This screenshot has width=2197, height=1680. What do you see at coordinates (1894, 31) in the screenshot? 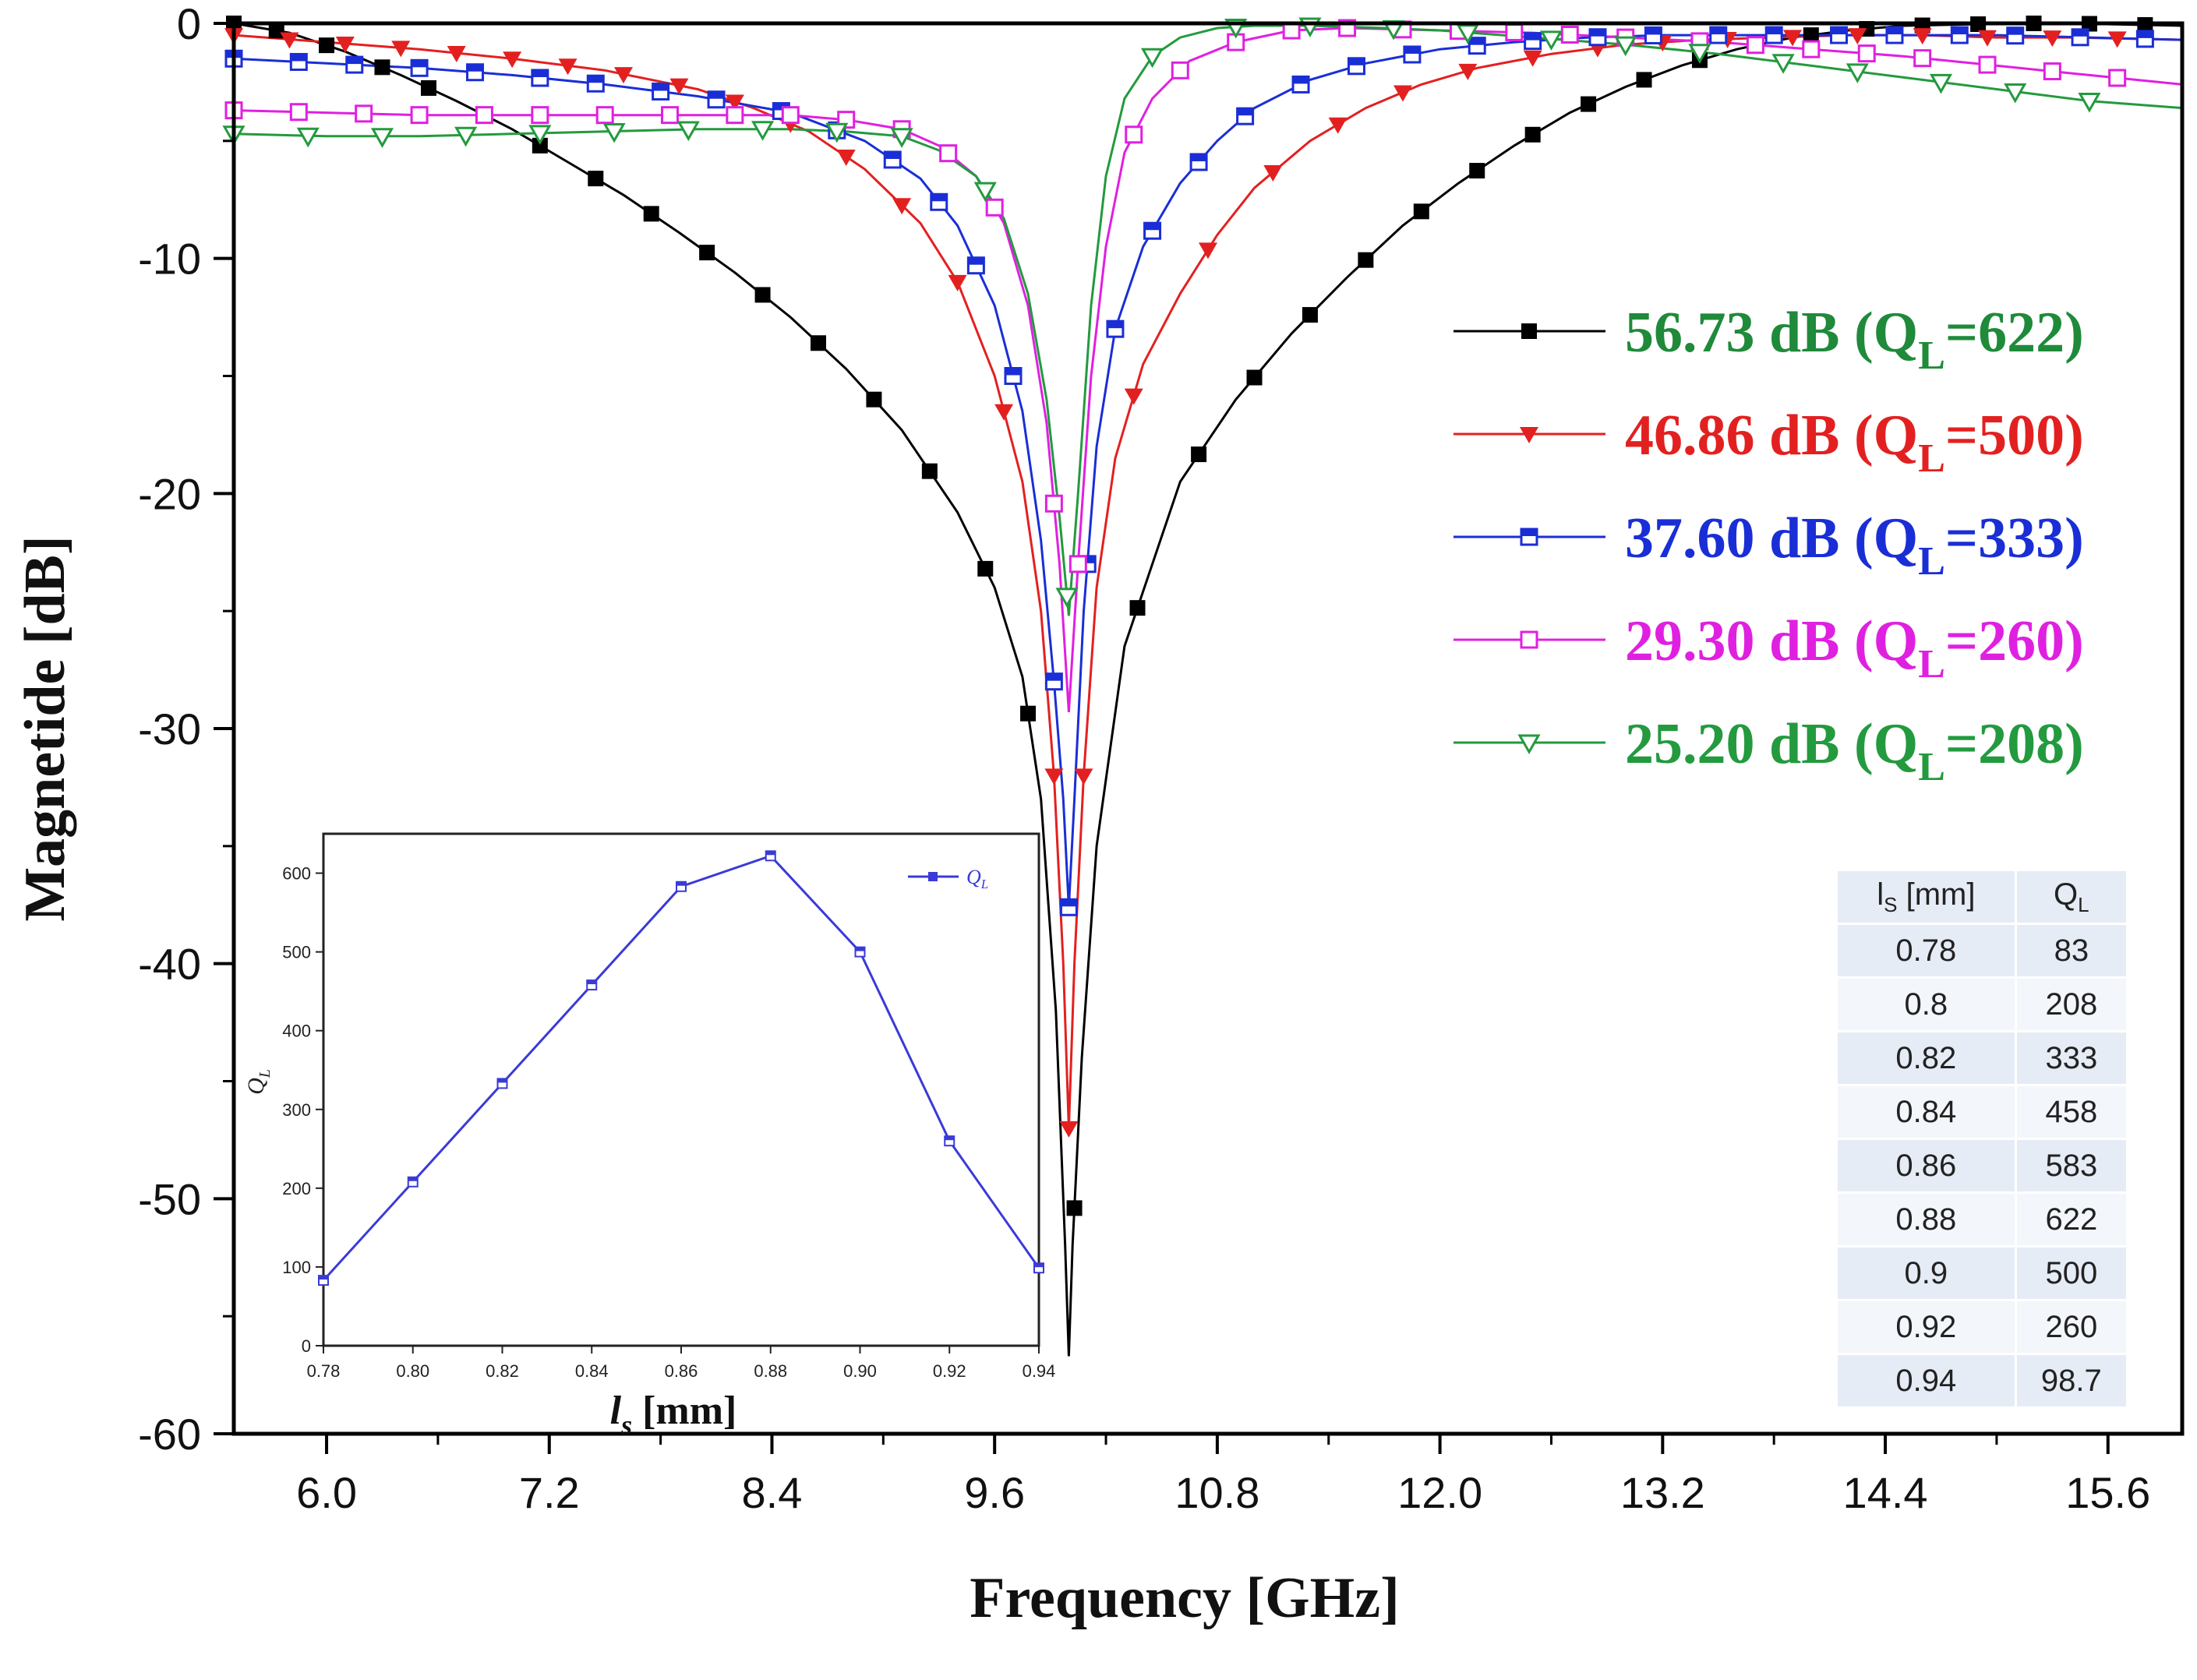
I see `series-2-marker-32-fill` at bounding box center [1894, 31].